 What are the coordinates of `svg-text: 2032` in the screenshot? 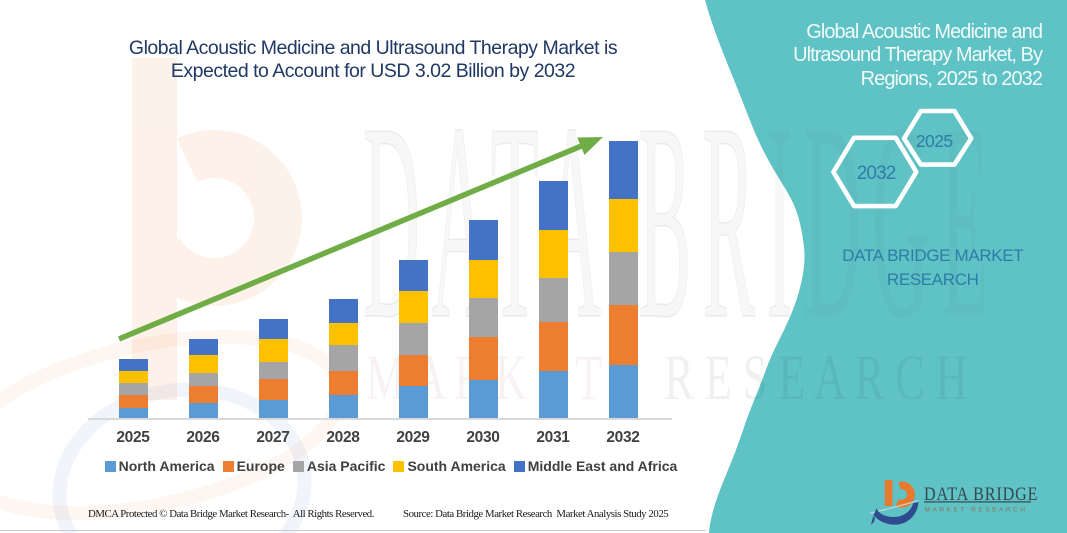 It's located at (876, 173).